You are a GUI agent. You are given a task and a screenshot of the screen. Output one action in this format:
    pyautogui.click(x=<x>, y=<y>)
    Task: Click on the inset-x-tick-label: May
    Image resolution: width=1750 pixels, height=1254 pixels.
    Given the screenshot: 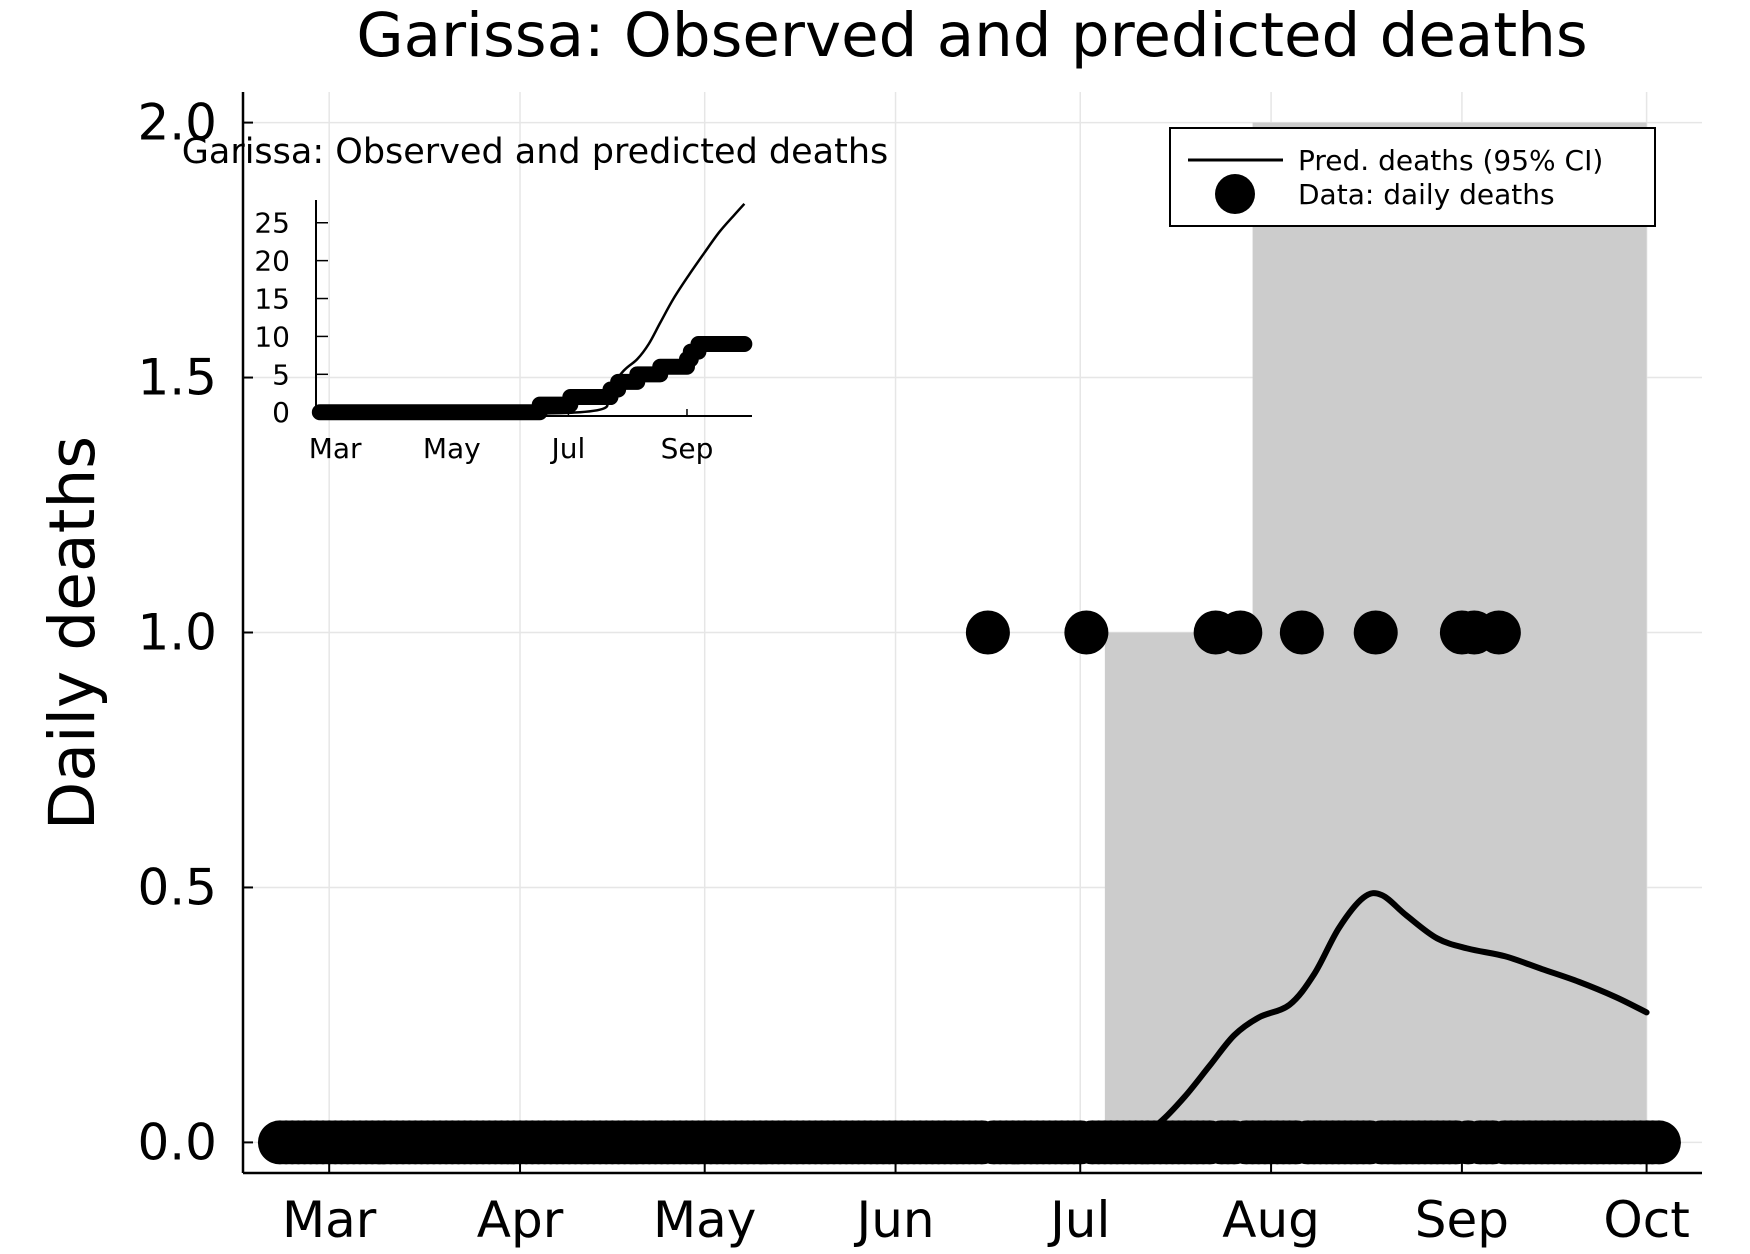 What is the action you would take?
    pyautogui.click(x=452, y=448)
    